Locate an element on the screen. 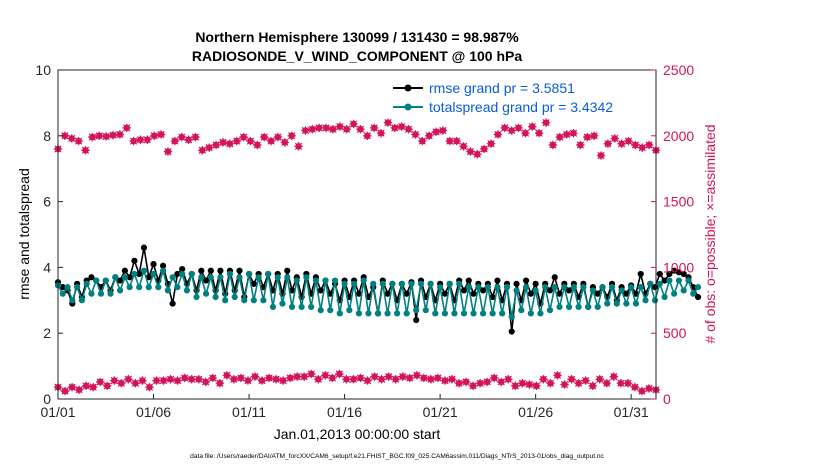  y-left-tick-label: 4 is located at coordinates (47, 267).